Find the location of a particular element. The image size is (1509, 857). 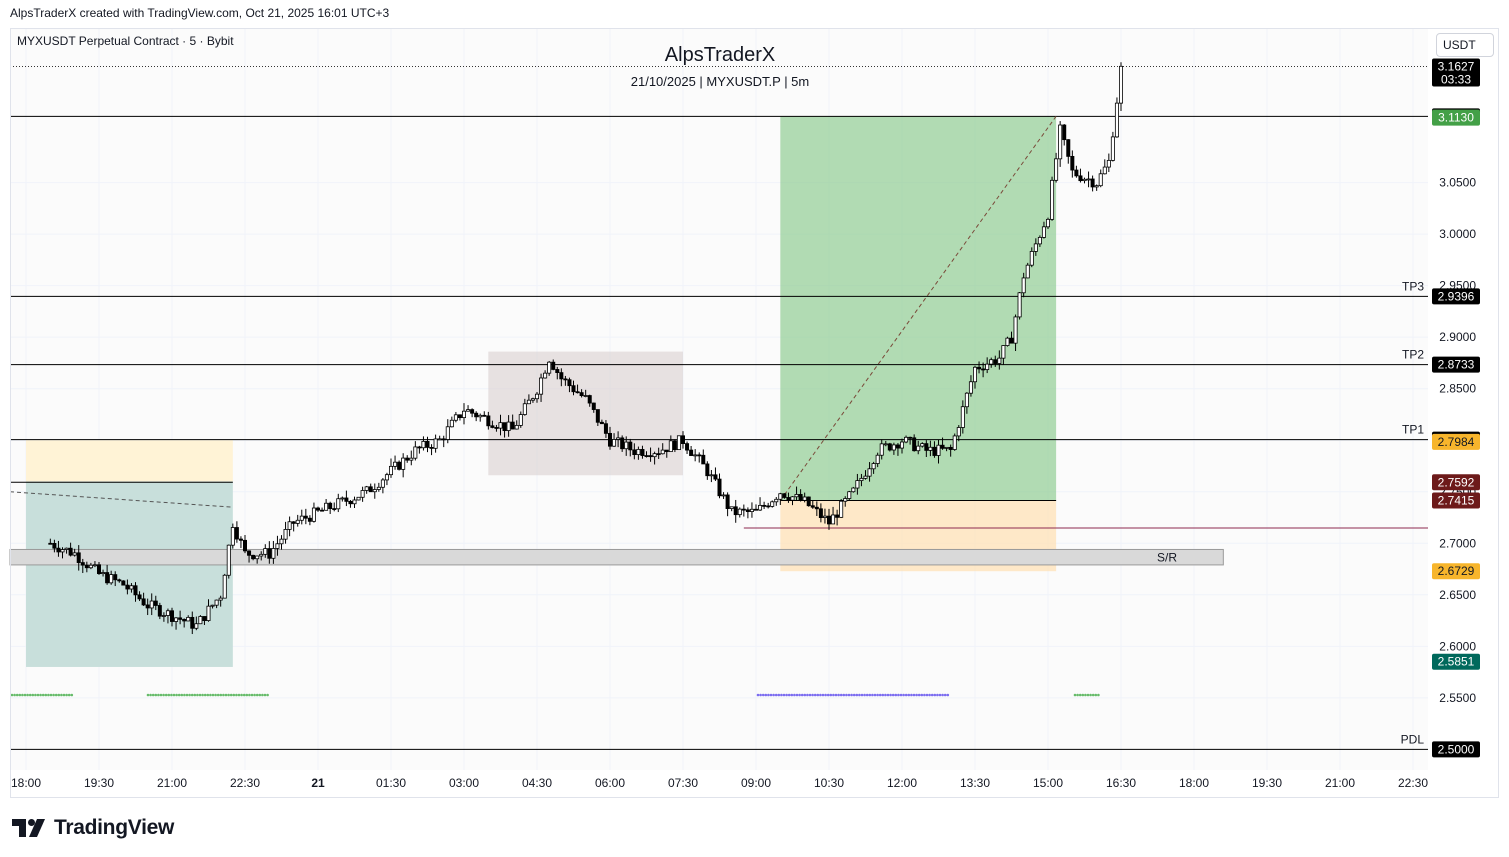

tradingview-logo: TradingView is located at coordinates (93, 828).